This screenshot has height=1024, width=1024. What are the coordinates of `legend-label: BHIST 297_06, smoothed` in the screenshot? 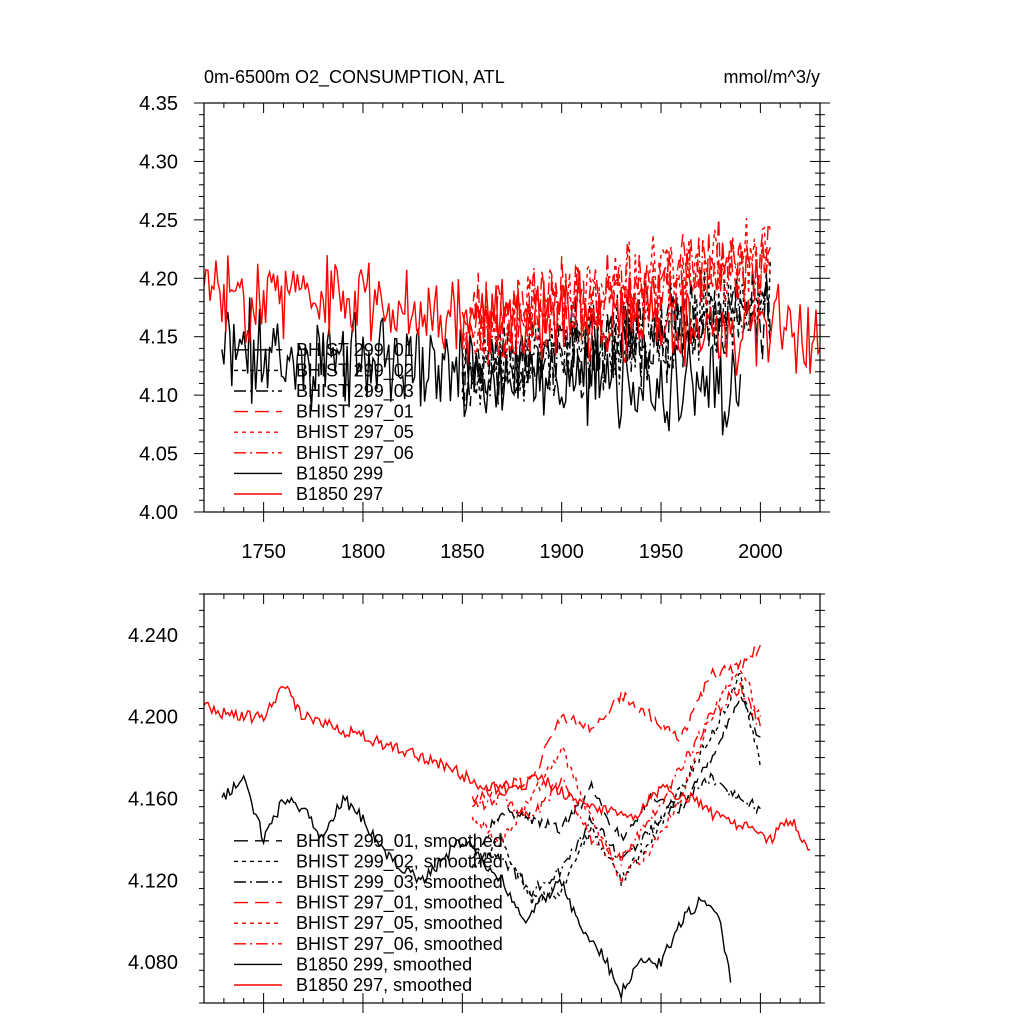 It's located at (399, 944).